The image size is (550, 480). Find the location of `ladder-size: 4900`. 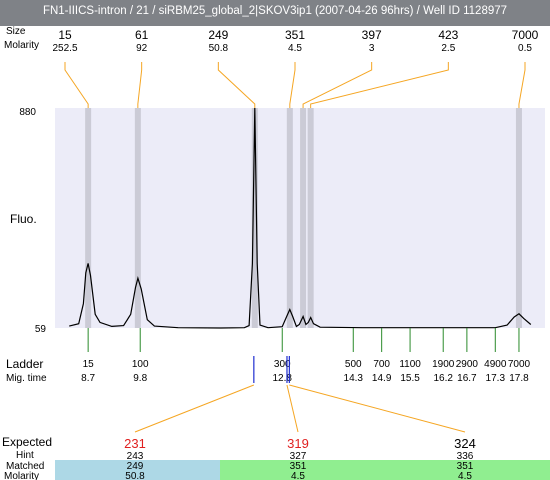

ladder-size: 4900 is located at coordinates (495, 364).